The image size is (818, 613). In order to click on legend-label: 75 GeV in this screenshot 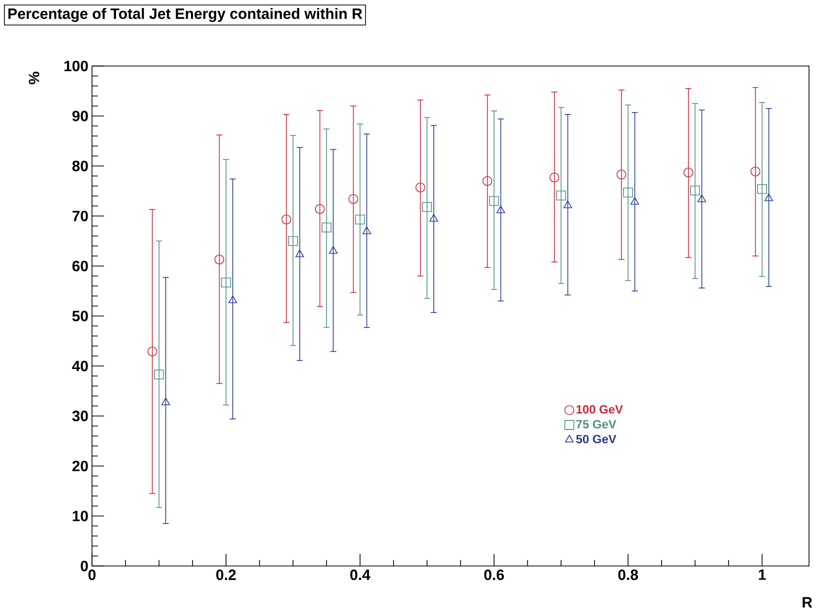, I will do `click(596, 424)`.